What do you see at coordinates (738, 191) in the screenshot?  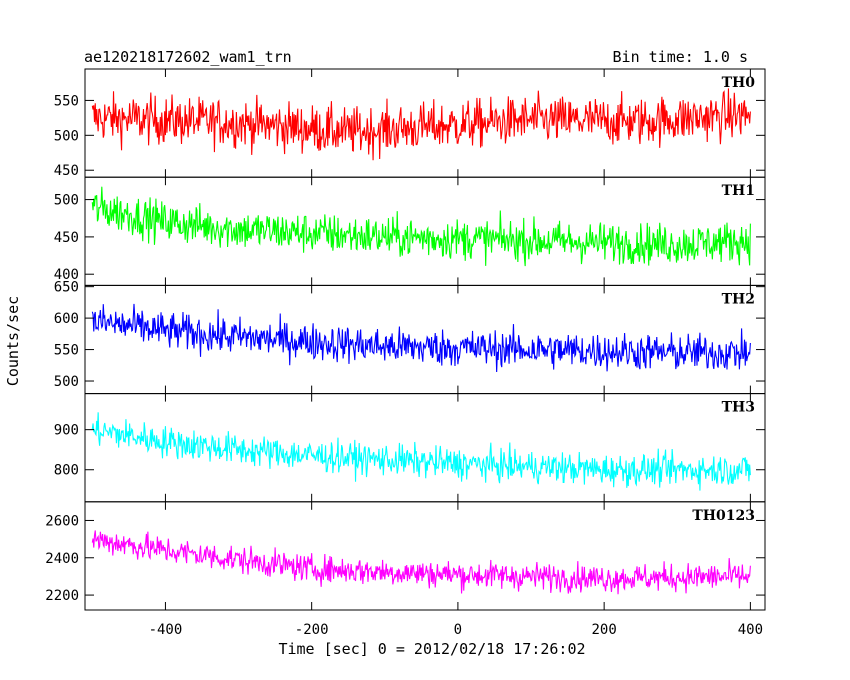 I see `panel-label: TH1` at bounding box center [738, 191].